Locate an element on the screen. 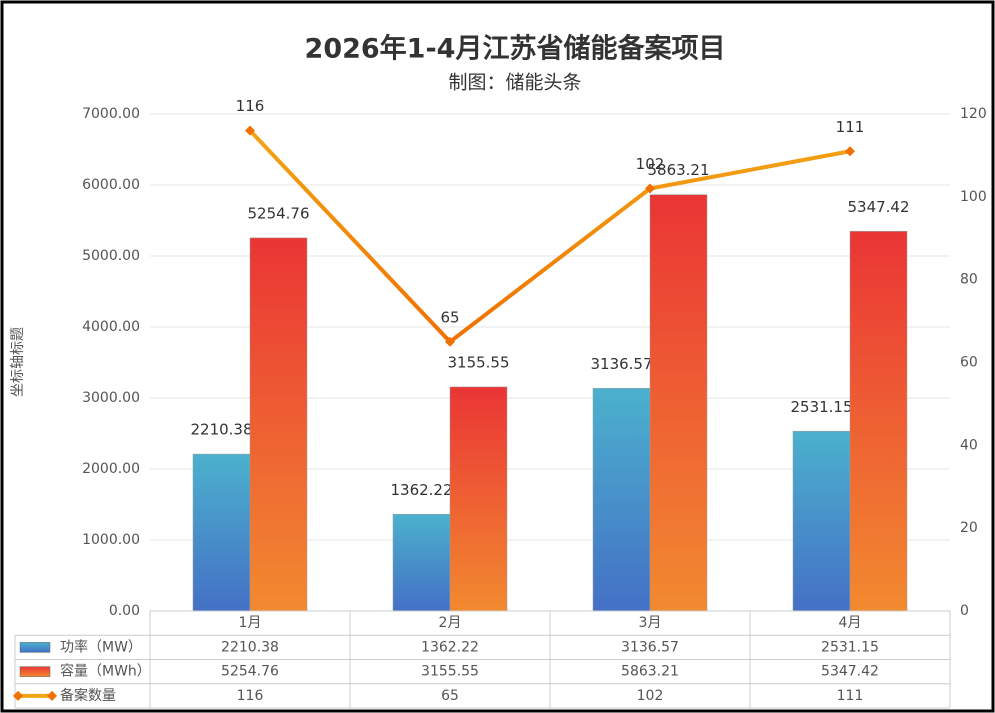 This screenshot has height=713, width=995. data-label: 65 is located at coordinates (449, 317).